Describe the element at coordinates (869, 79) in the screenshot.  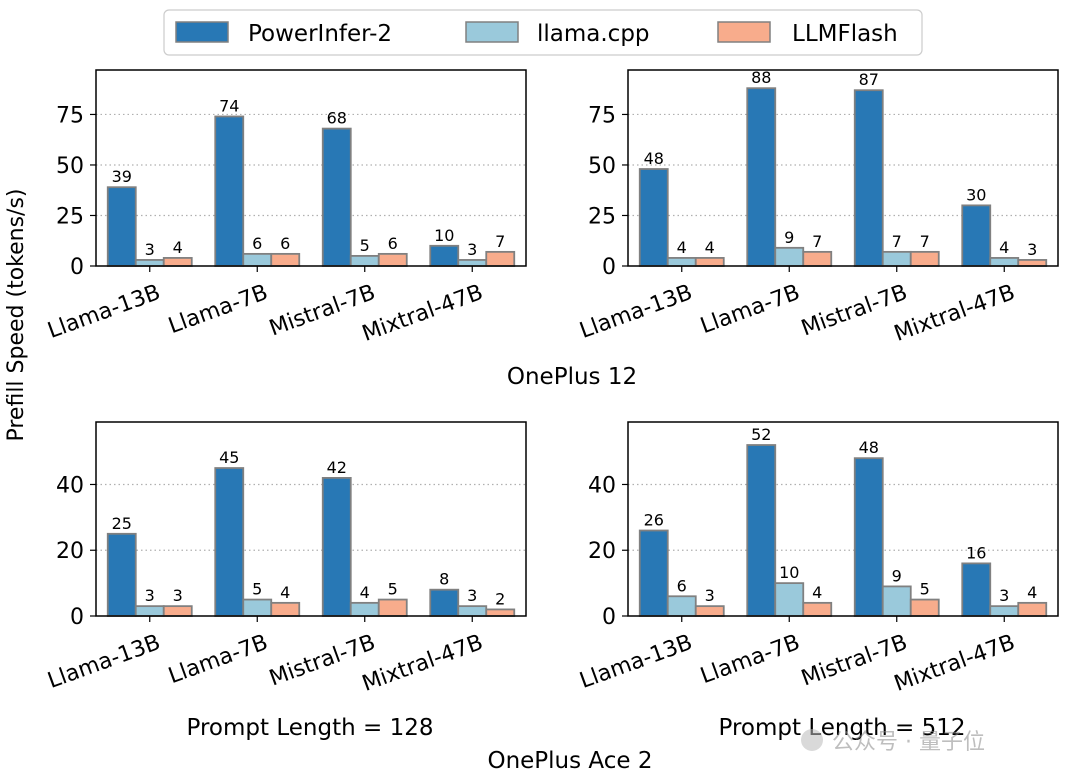
I see `data-label-powerinfer-2-mistral-7b: 87` at that location.